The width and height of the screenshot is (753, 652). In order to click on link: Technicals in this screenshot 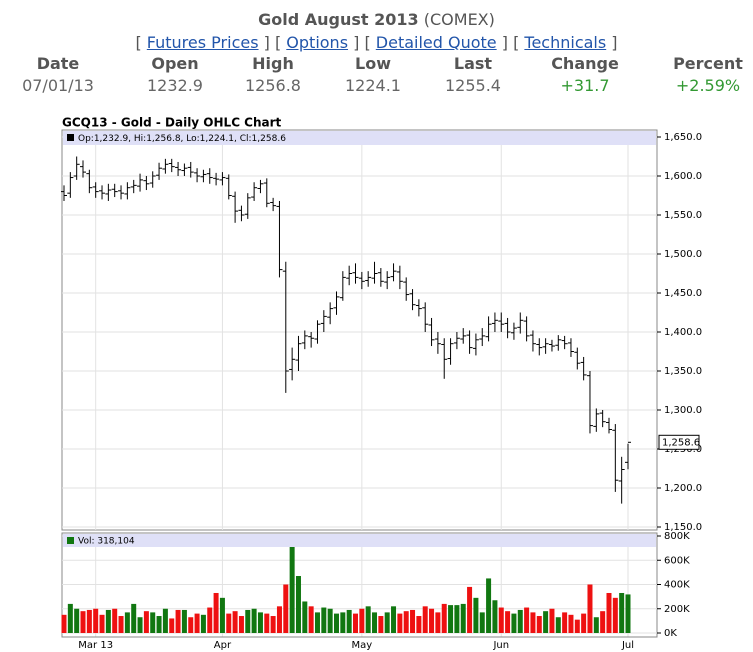, I will do `click(565, 42)`.